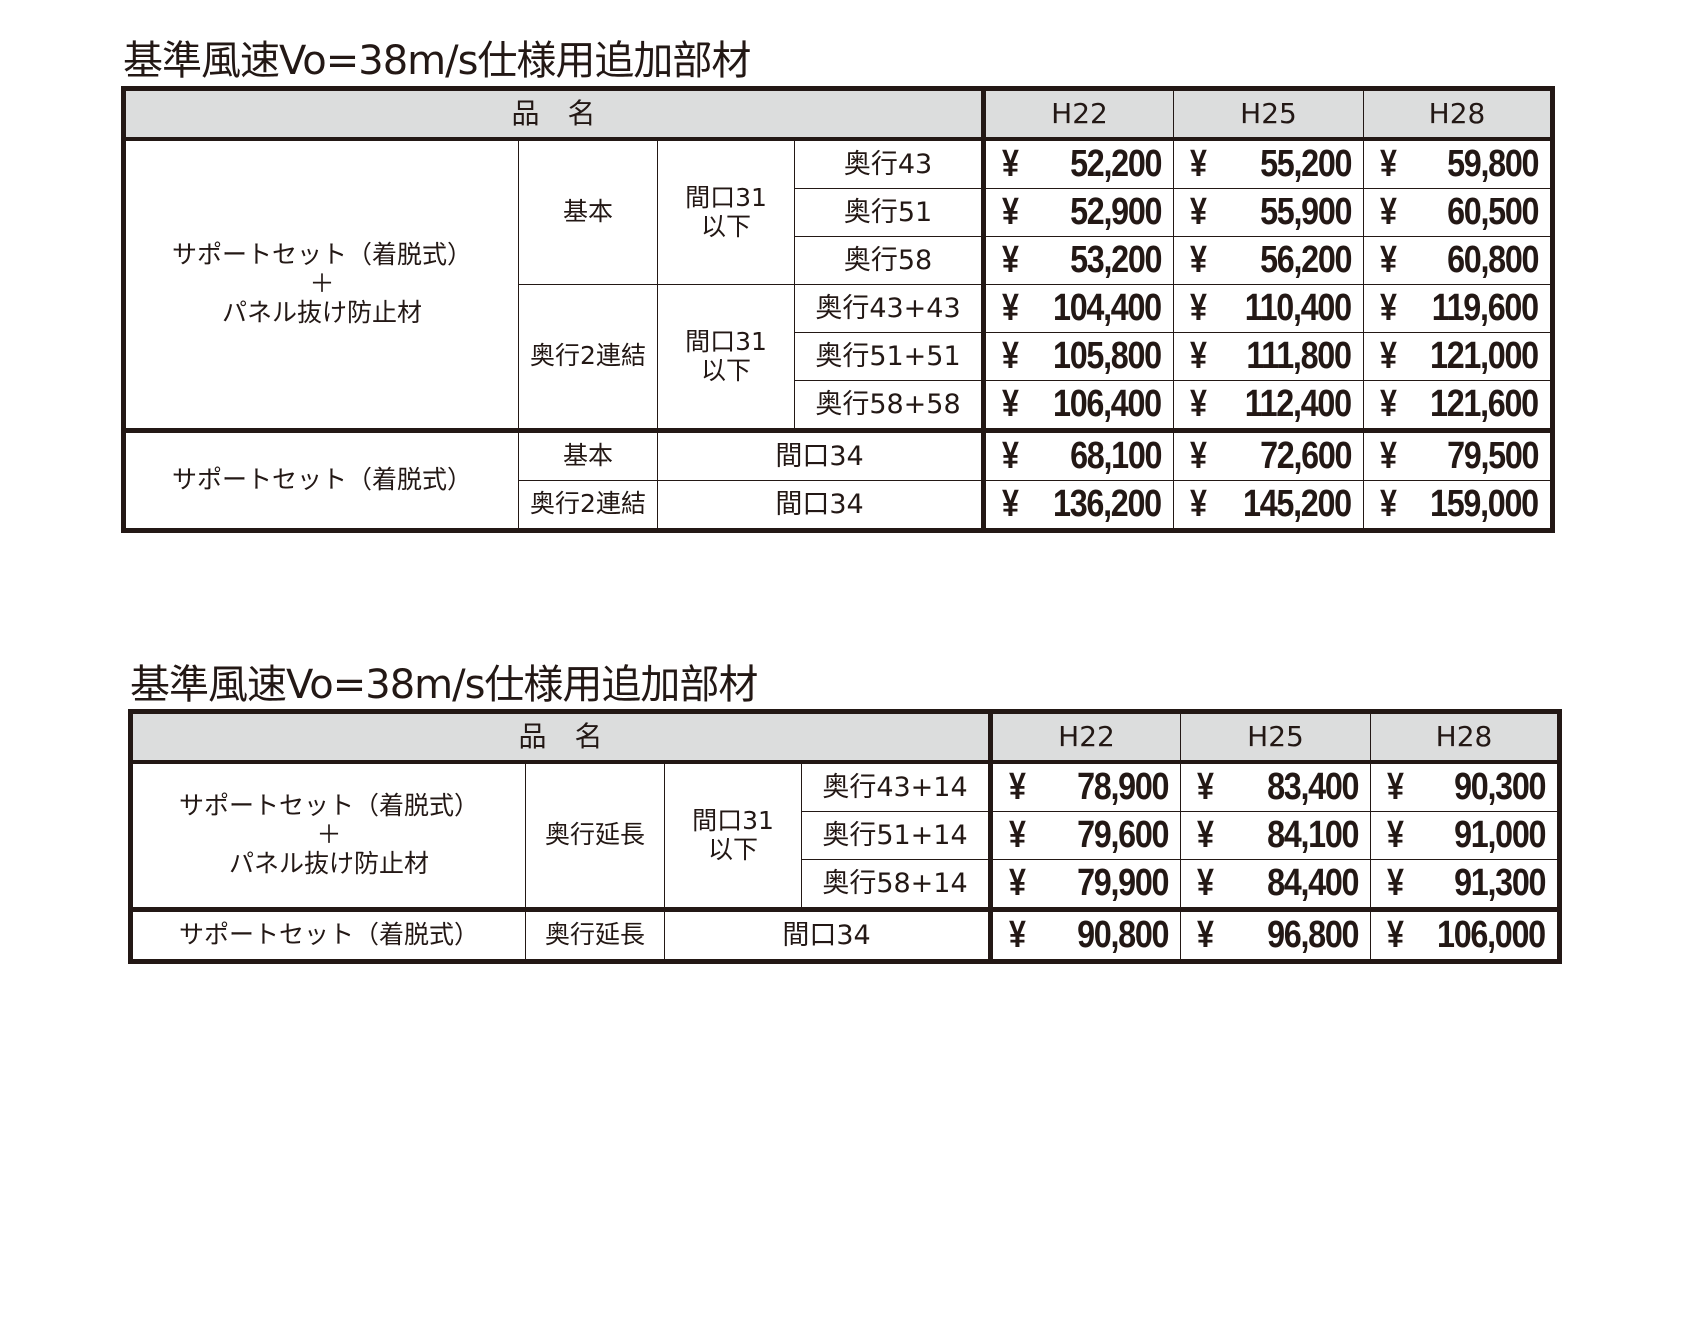 This screenshot has width=1702, height=1332. What do you see at coordinates (1115, 455) in the screenshot?
I see `price-value: 68,100` at bounding box center [1115, 455].